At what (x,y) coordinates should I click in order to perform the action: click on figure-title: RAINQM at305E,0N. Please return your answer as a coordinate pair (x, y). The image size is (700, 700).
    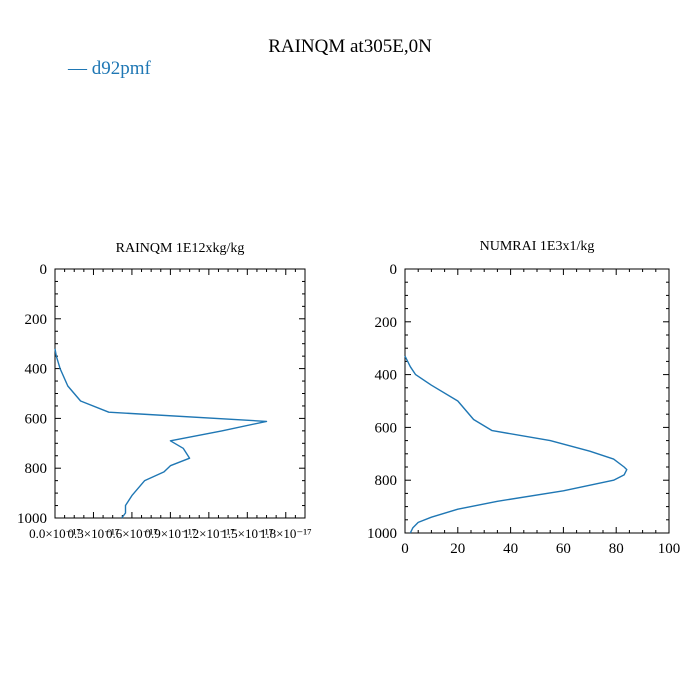
    Looking at the image, I should click on (350, 46).